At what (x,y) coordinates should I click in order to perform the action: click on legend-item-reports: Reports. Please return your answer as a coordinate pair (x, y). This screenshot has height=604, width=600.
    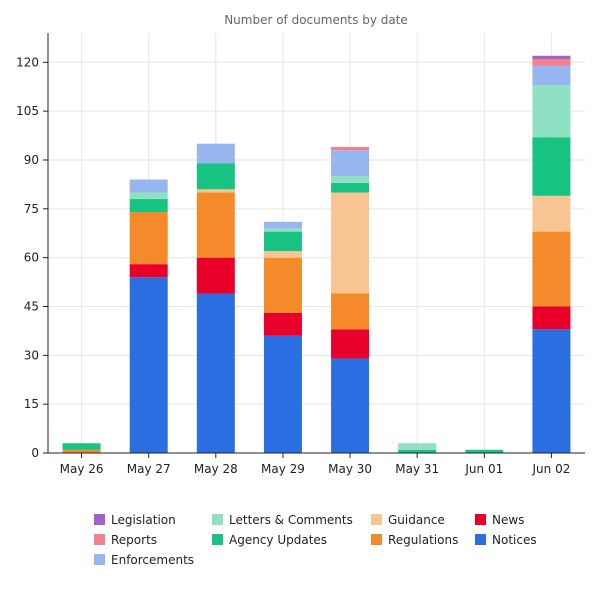
    Looking at the image, I should click on (125, 540).